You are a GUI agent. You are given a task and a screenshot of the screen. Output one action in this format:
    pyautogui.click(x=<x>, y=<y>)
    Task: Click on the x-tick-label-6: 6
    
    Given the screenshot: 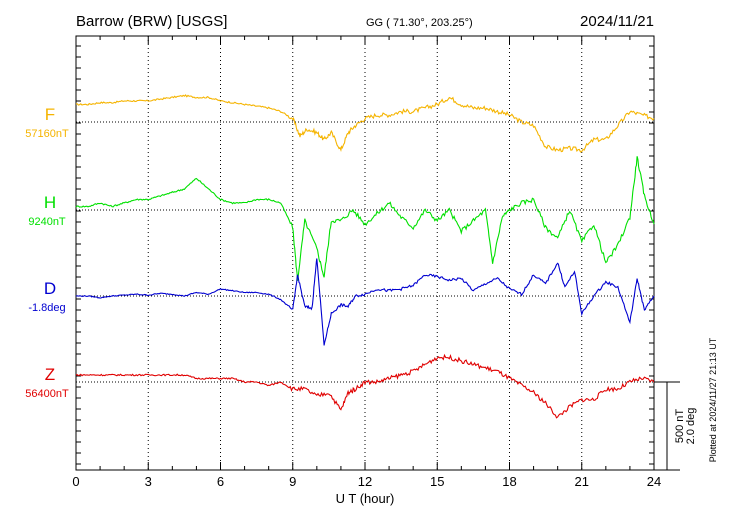 What is the action you would take?
    pyautogui.click(x=220, y=481)
    